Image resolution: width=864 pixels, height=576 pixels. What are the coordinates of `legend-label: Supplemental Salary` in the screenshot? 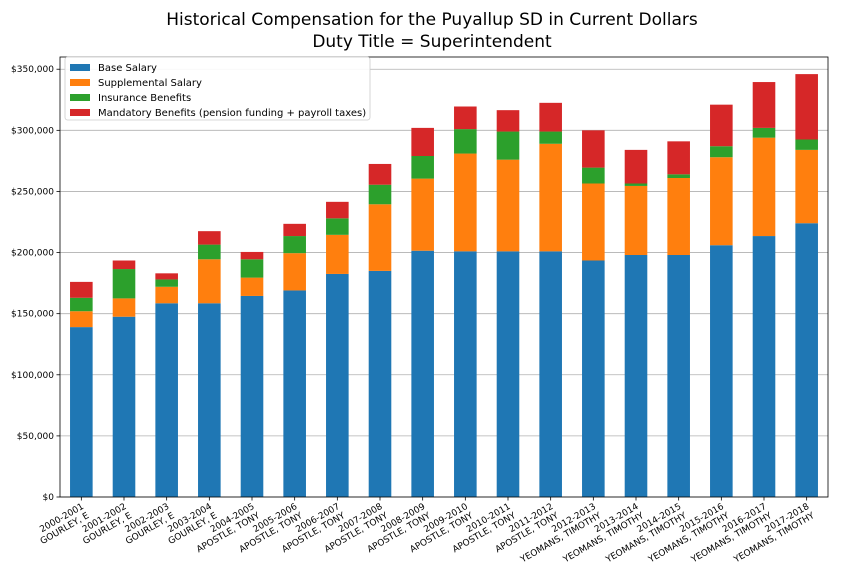 It's located at (150, 83).